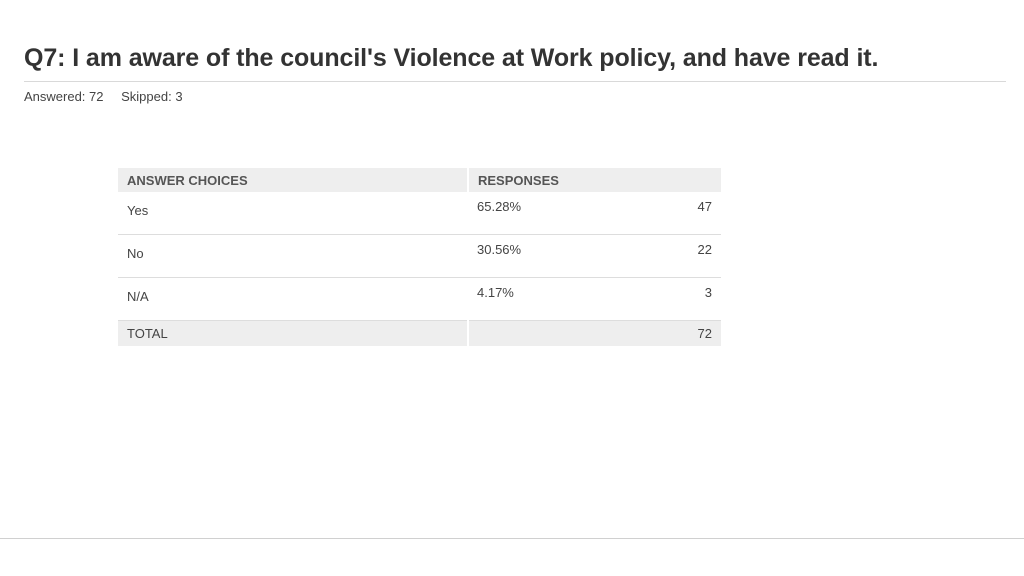 The width and height of the screenshot is (1024, 576). What do you see at coordinates (293, 256) in the screenshot?
I see `answer-choice: No` at bounding box center [293, 256].